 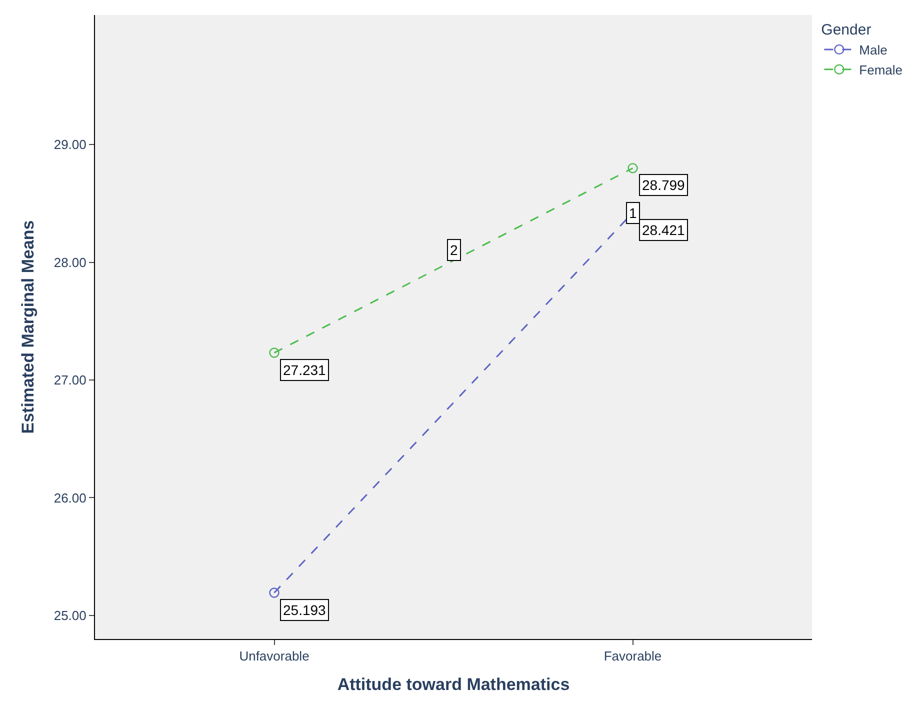 I want to click on y-tick-label: 27.00, so click(x=70, y=380).